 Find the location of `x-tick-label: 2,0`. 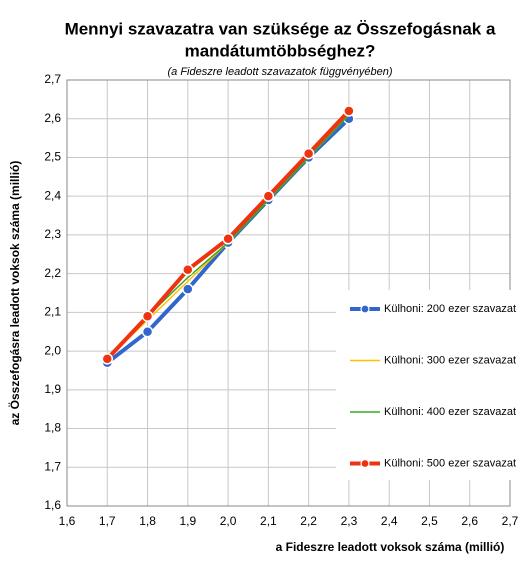

x-tick-label: 2,0 is located at coordinates (228, 521).